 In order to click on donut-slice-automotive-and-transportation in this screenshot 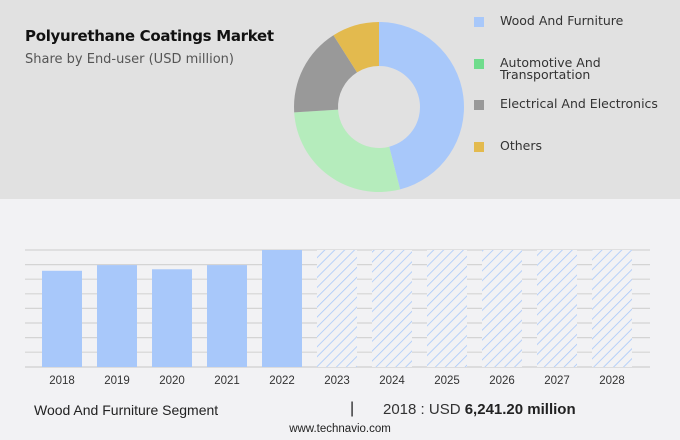, I will do `click(347, 150)`.